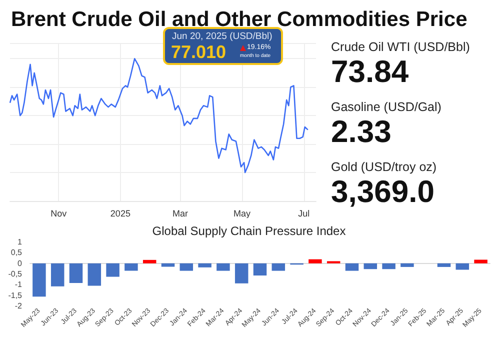 The image size is (498, 337). I want to click on y-tick-label: -0,5, so click(15, 274).